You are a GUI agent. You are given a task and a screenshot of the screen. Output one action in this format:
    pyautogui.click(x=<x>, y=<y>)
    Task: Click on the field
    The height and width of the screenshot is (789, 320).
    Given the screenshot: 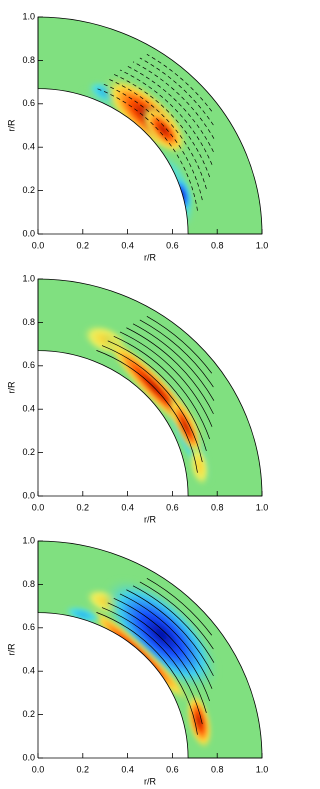 What is the action you would take?
    pyautogui.click(x=148, y=402)
    